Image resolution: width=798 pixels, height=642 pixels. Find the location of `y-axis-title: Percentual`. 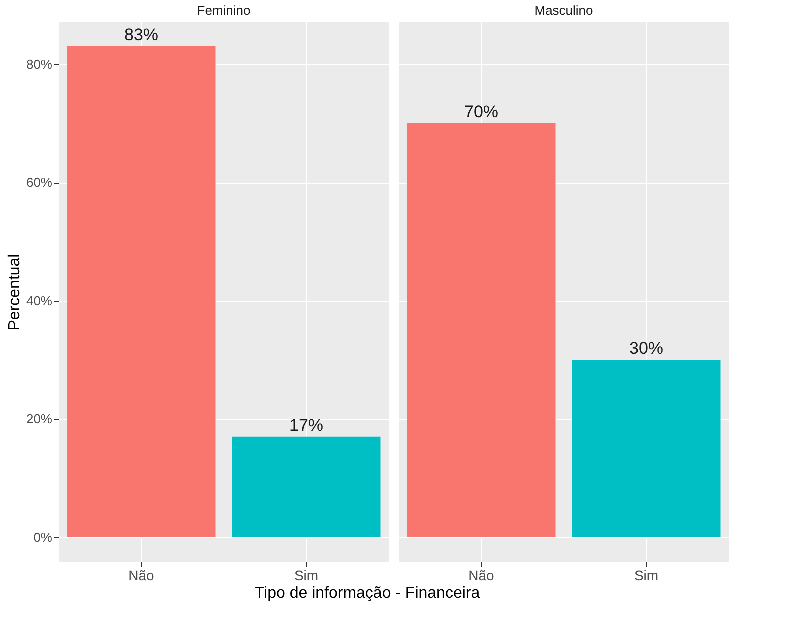

y-axis-title: Percentual is located at coordinates (15, 292).